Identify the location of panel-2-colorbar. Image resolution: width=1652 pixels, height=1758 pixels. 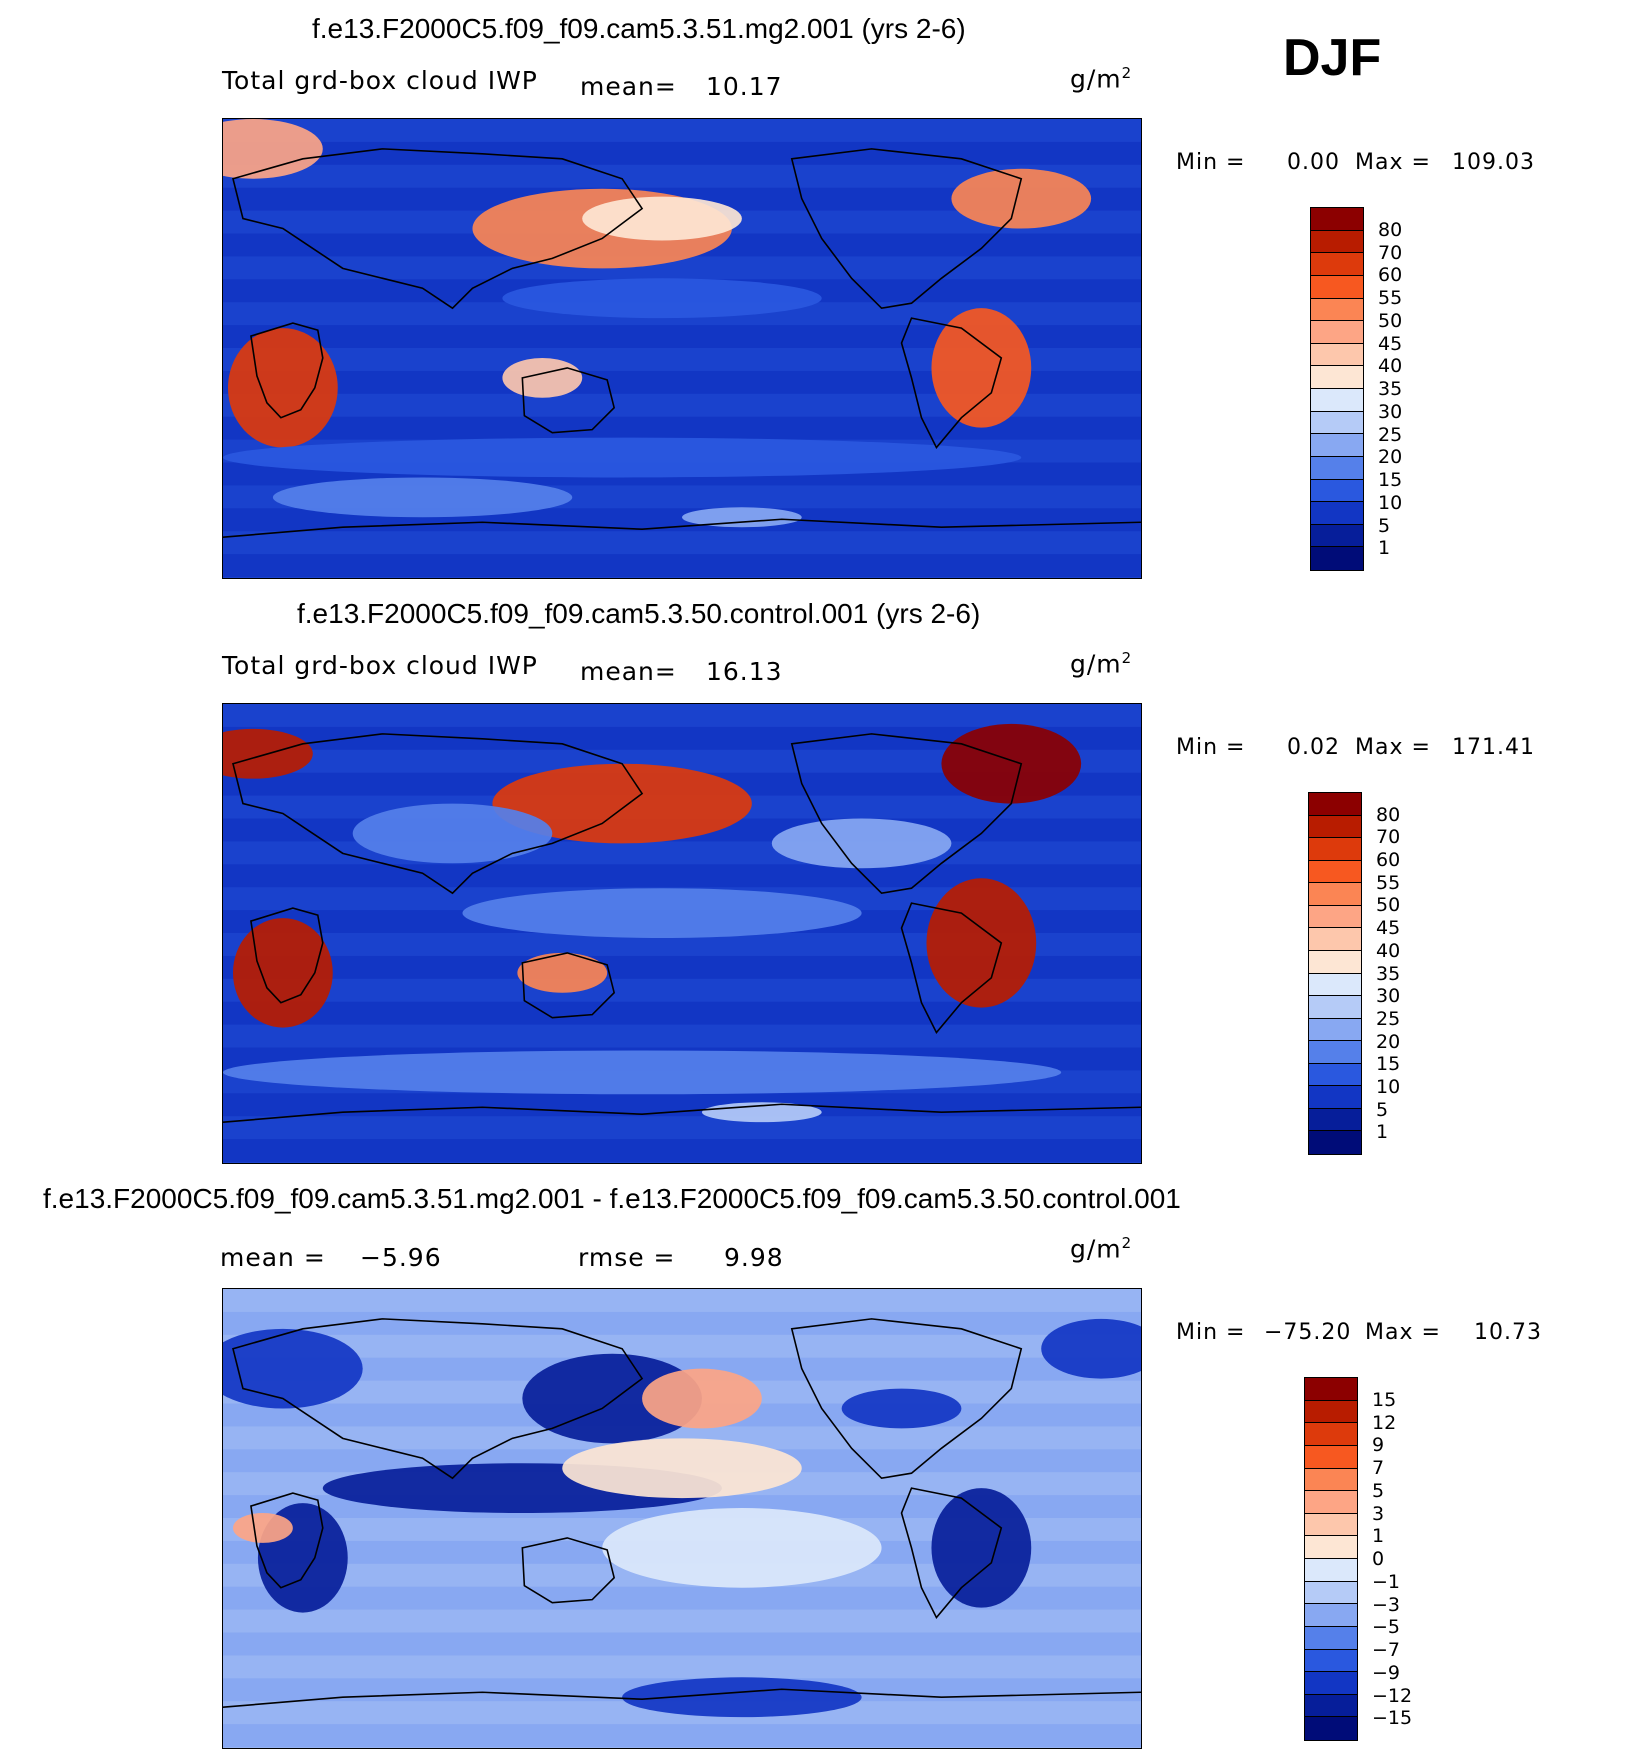
(1335, 973).